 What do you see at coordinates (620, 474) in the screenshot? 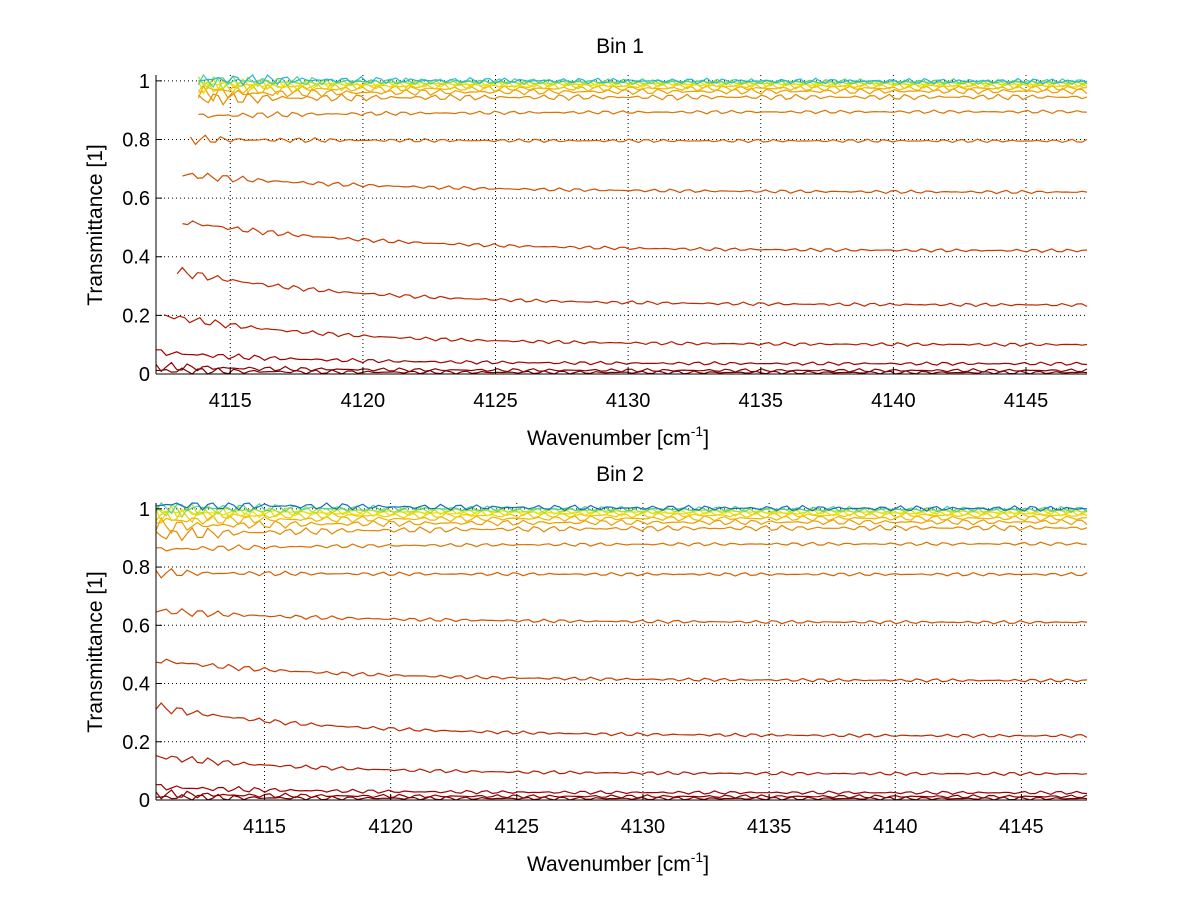
I see `chart-title: Bin 2` at bounding box center [620, 474].